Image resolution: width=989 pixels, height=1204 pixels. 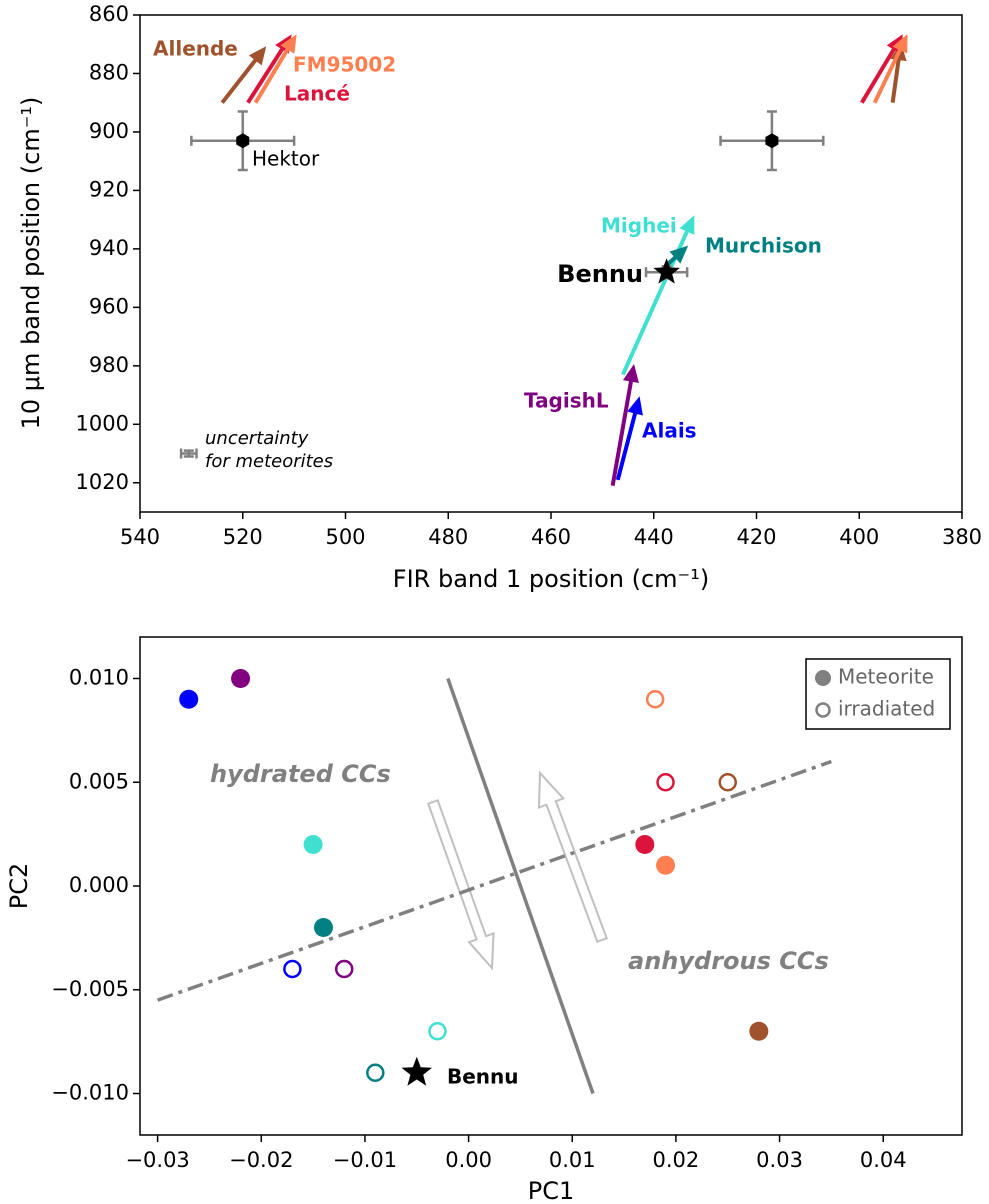 What do you see at coordinates (99, 885) in the screenshot?
I see `y-tick-label: 0.000` at bounding box center [99, 885].